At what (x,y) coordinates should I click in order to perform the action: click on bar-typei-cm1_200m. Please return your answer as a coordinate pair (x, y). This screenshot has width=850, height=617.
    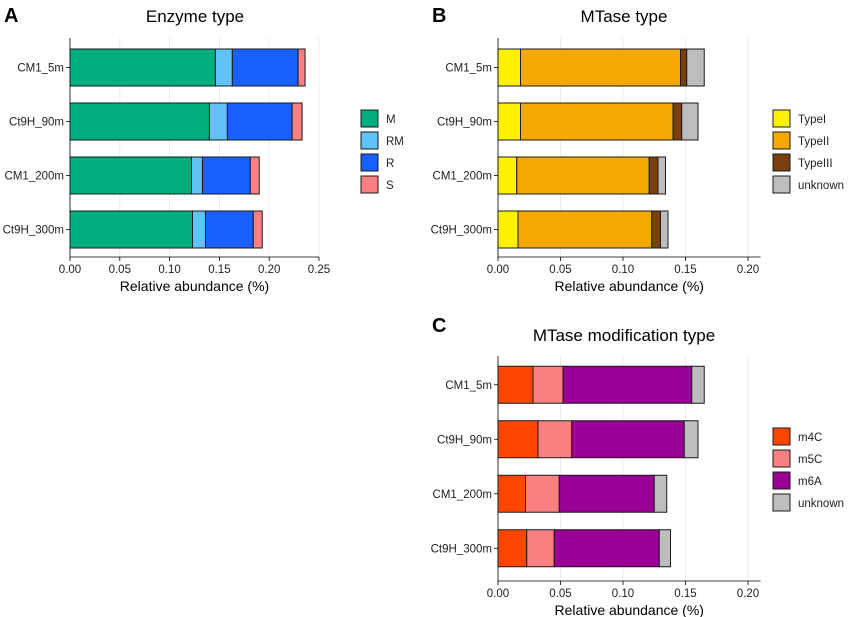
    Looking at the image, I should click on (507, 175).